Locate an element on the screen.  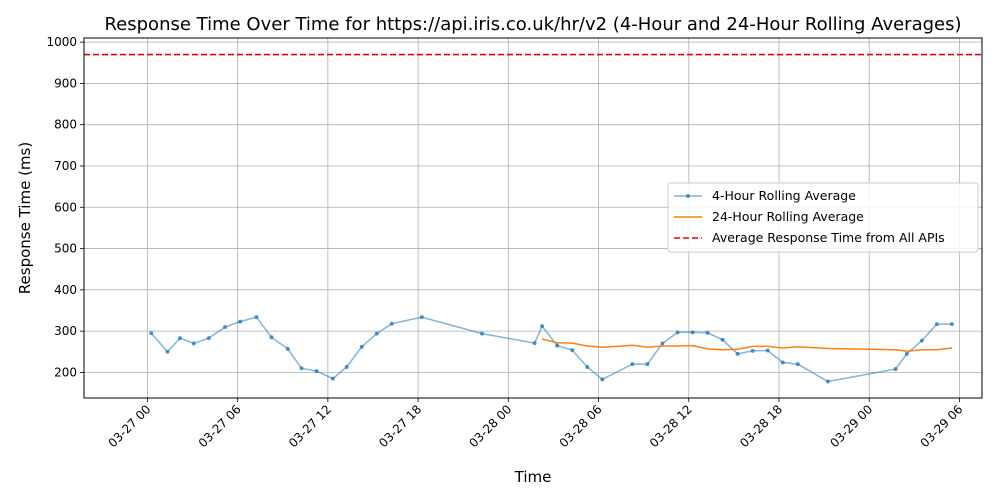
legend-label: 24-Hour Rolling Average is located at coordinates (788, 216).